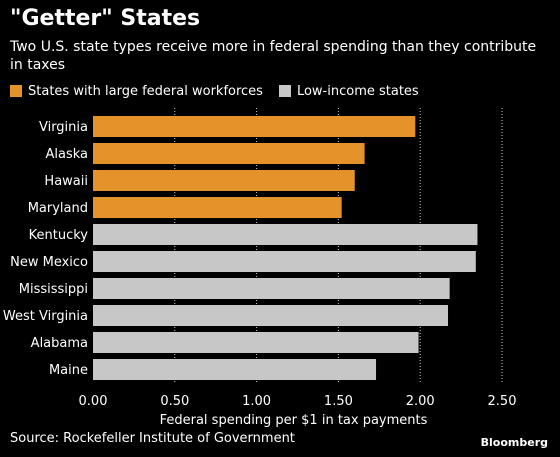  What do you see at coordinates (420, 401) in the screenshot?
I see `x-tick-label: 2.00` at bounding box center [420, 401].